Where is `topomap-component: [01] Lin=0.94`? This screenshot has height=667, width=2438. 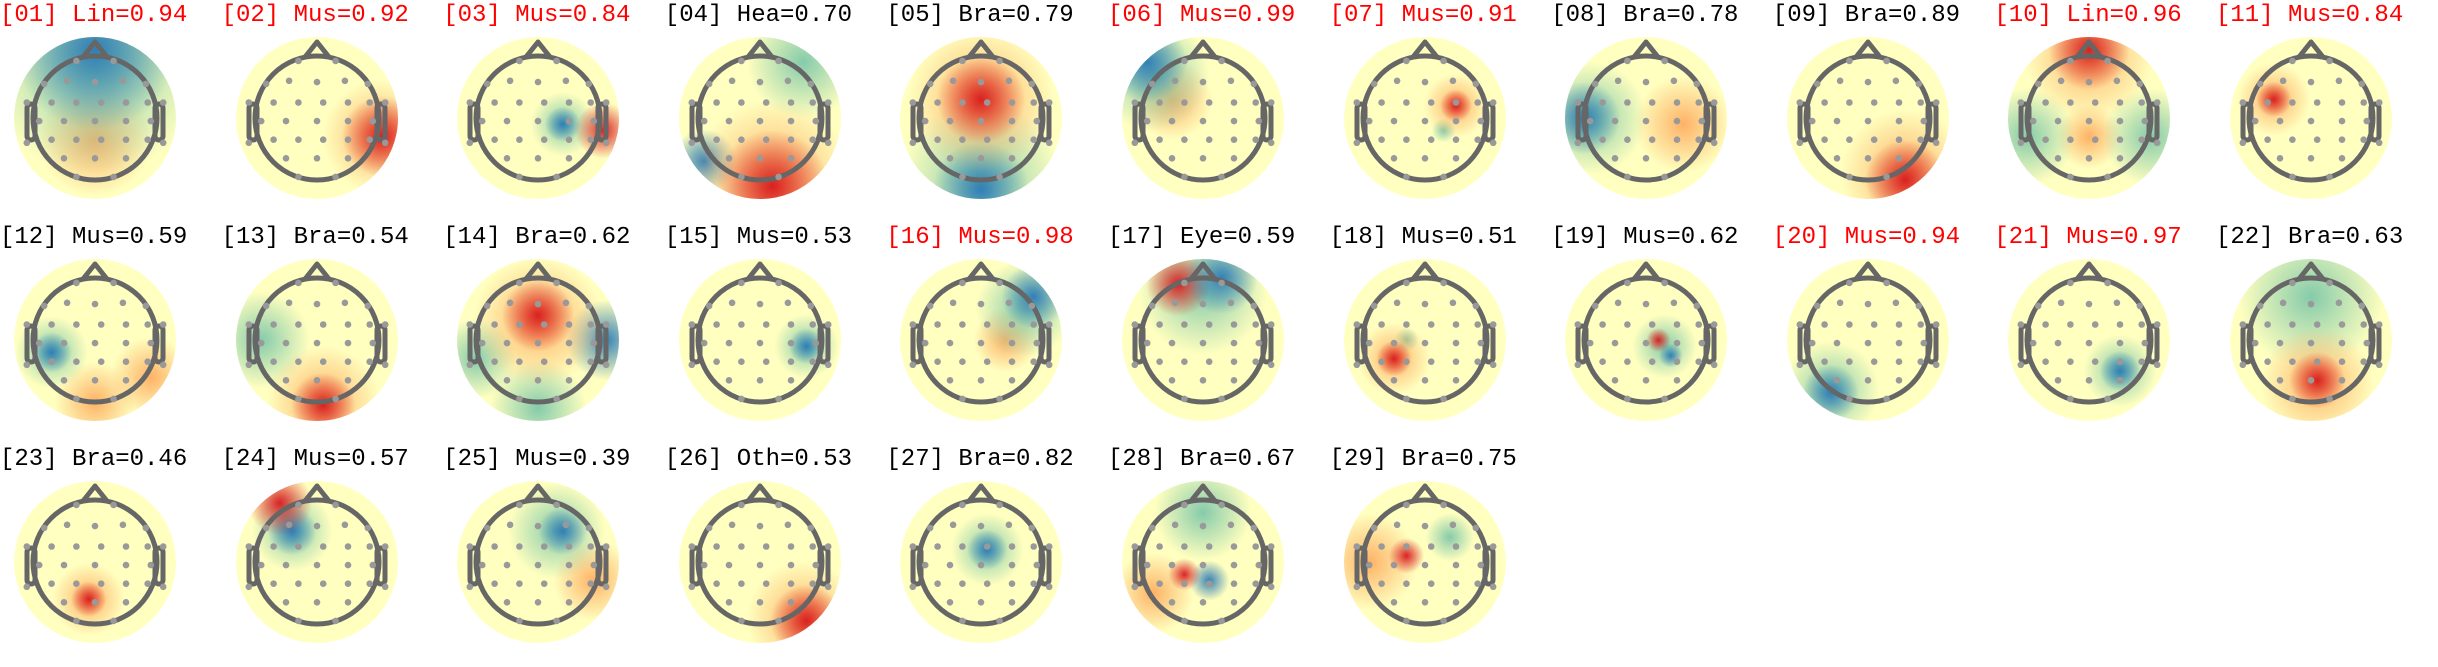
topomap-component: [01] Lin=0.94 is located at coordinates (111, 111).